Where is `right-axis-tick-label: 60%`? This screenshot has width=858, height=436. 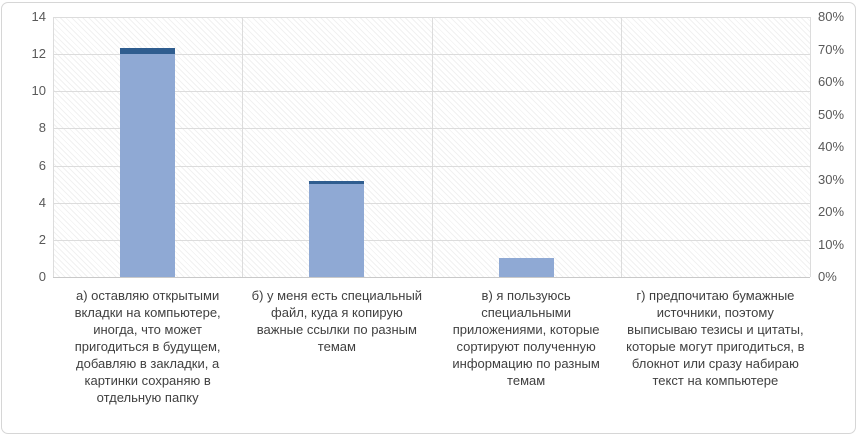
right-axis-tick-label: 60% is located at coordinates (831, 81).